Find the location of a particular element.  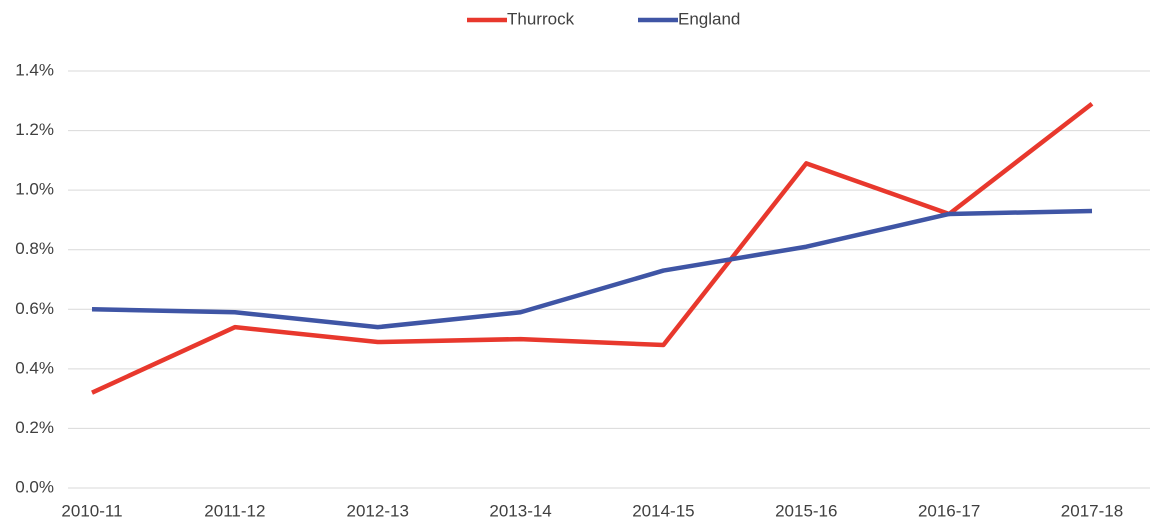

legend-label: Thurrock is located at coordinates (541, 18).